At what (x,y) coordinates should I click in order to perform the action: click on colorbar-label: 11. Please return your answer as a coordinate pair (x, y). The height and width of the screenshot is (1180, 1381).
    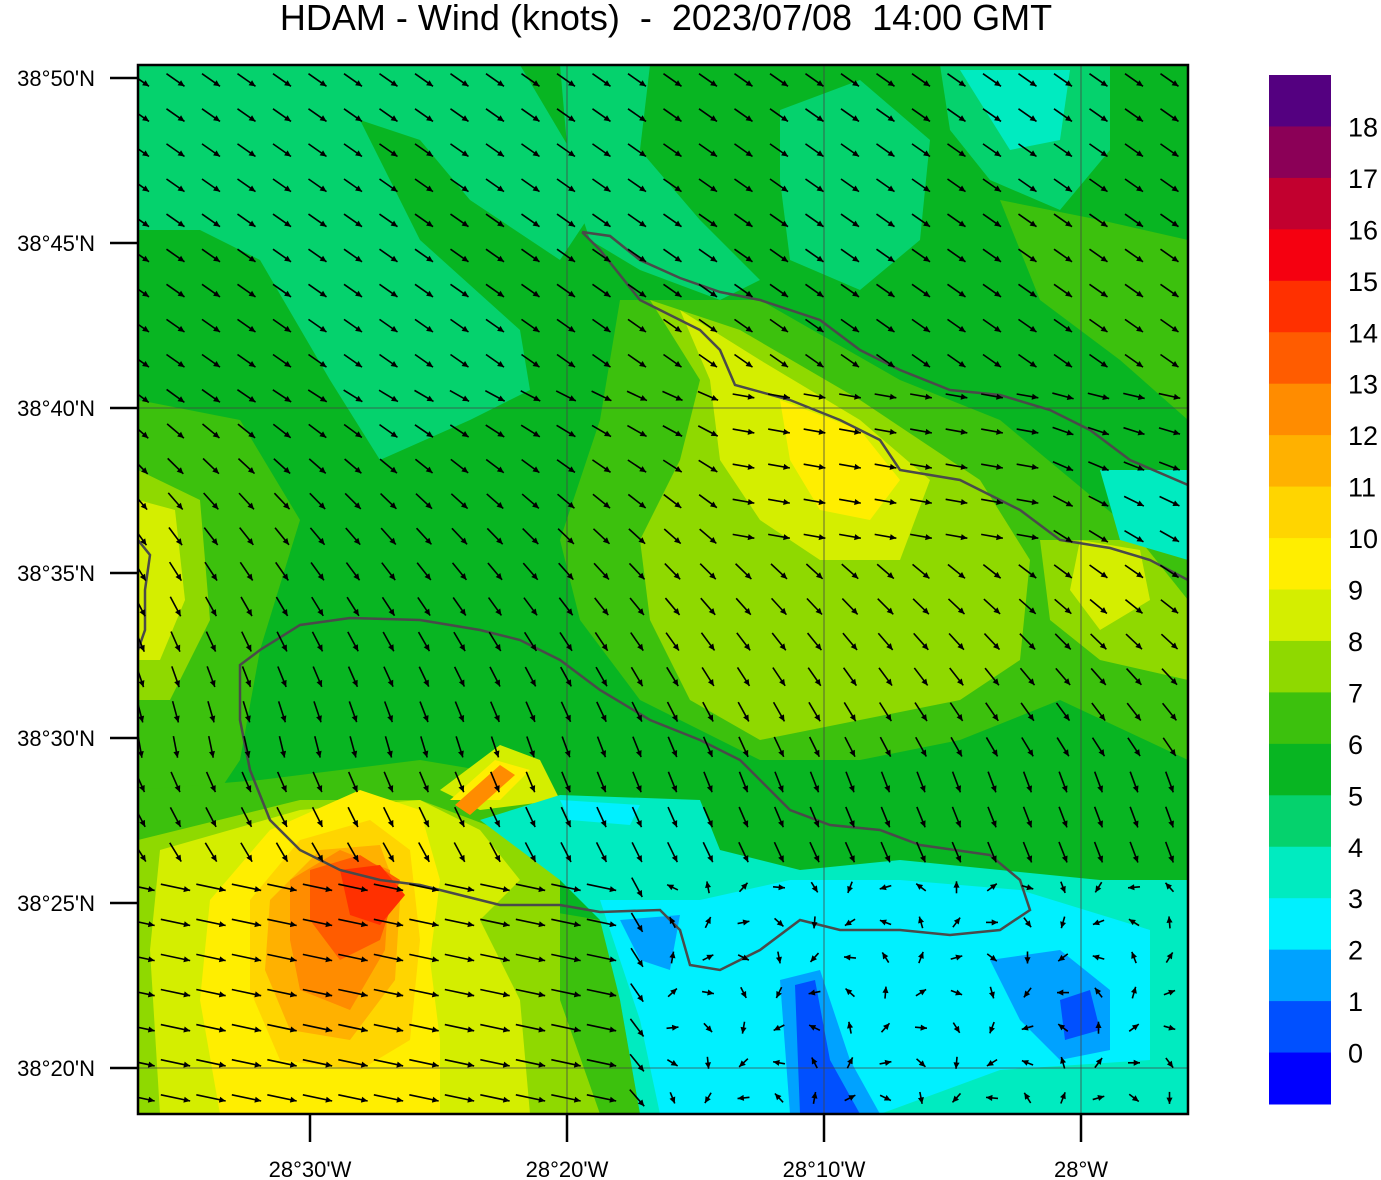
    Looking at the image, I should click on (1362, 488).